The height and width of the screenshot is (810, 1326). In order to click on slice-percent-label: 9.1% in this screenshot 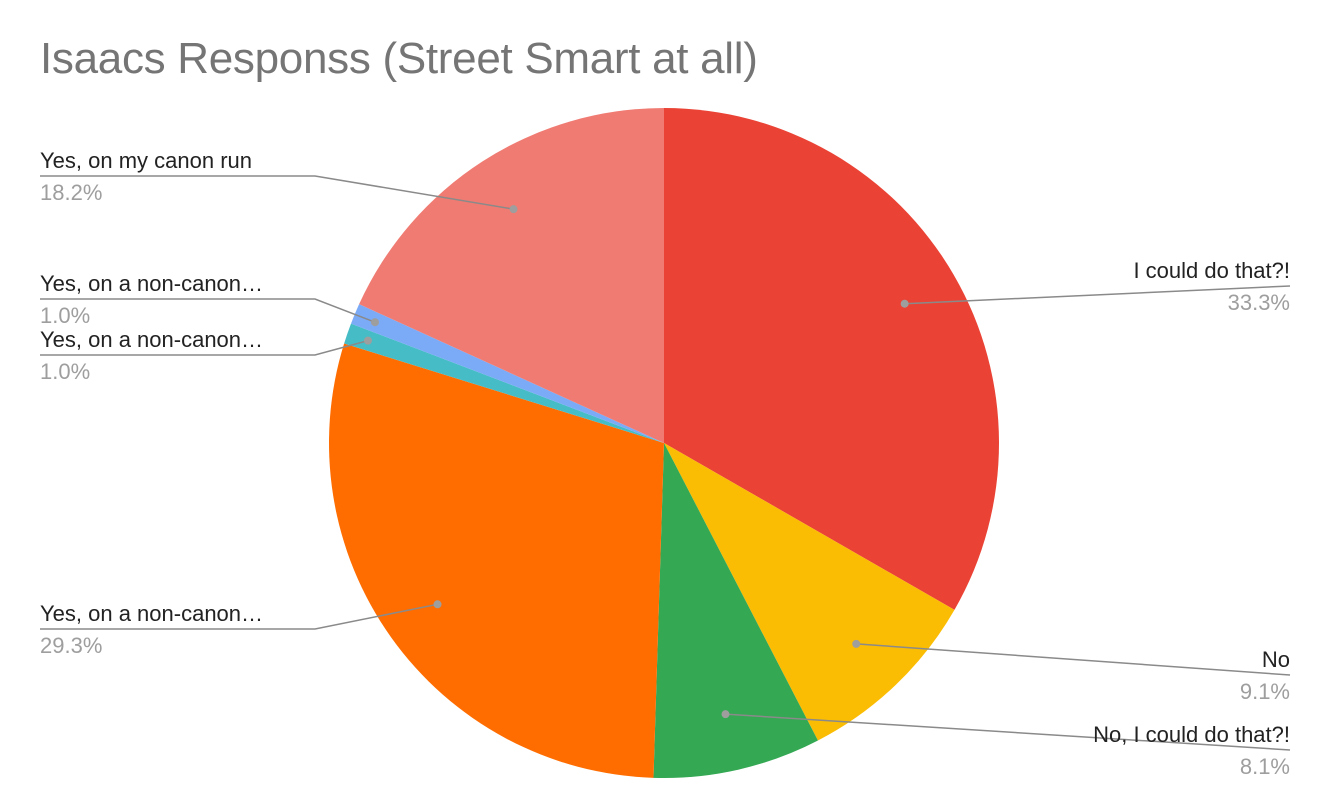, I will do `click(1265, 691)`.